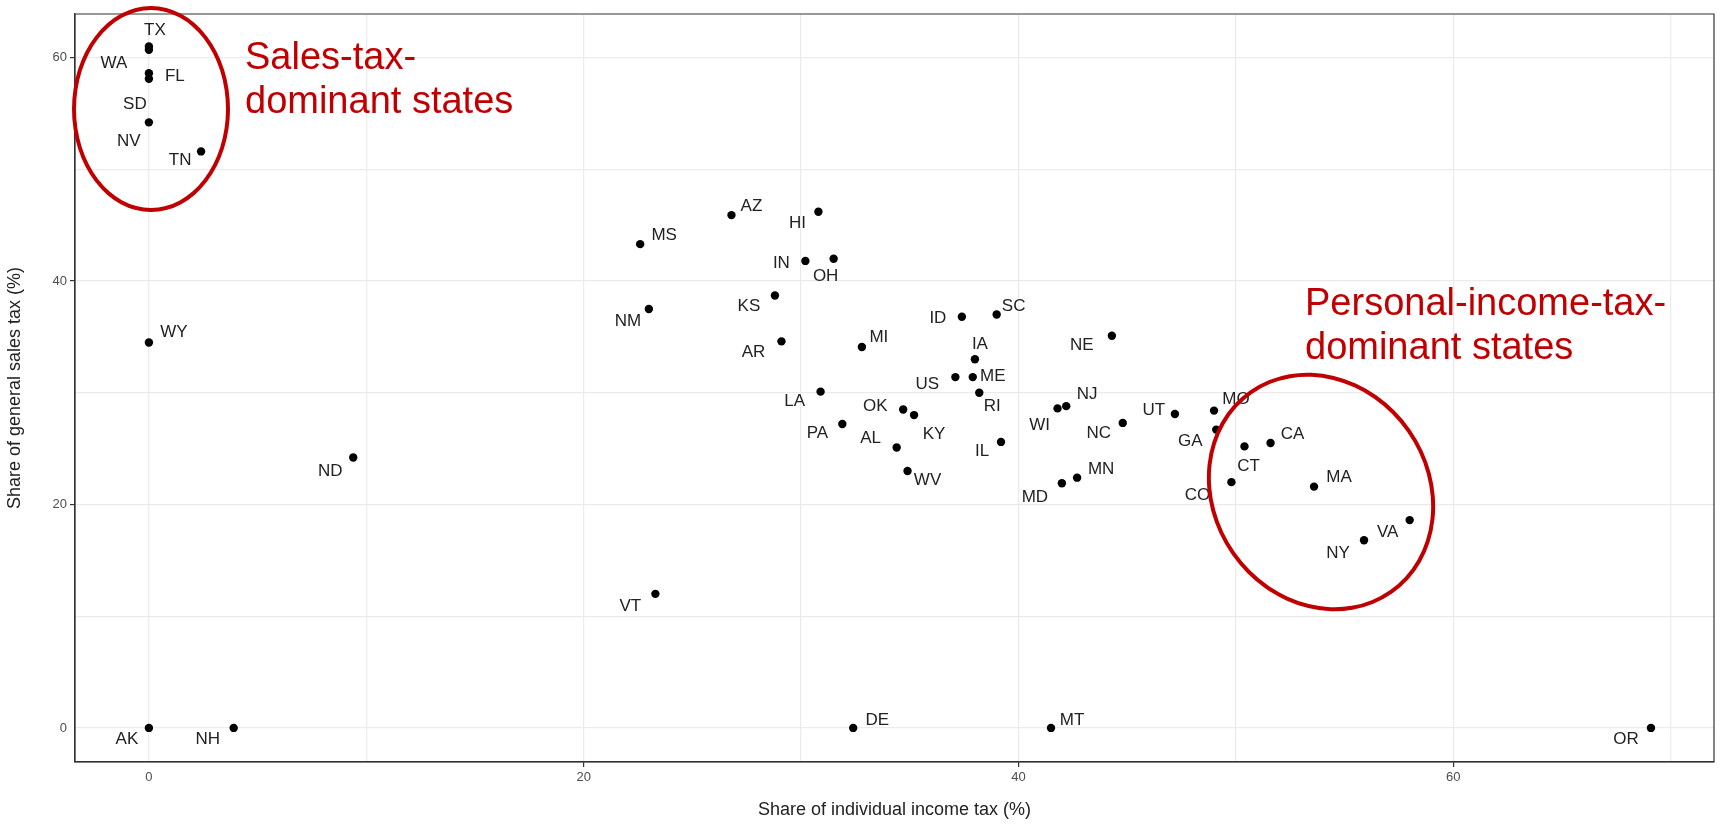 Image resolution: width=1732 pixels, height=825 pixels. What do you see at coordinates (330, 471) in the screenshot?
I see `annotation: ND` at bounding box center [330, 471].